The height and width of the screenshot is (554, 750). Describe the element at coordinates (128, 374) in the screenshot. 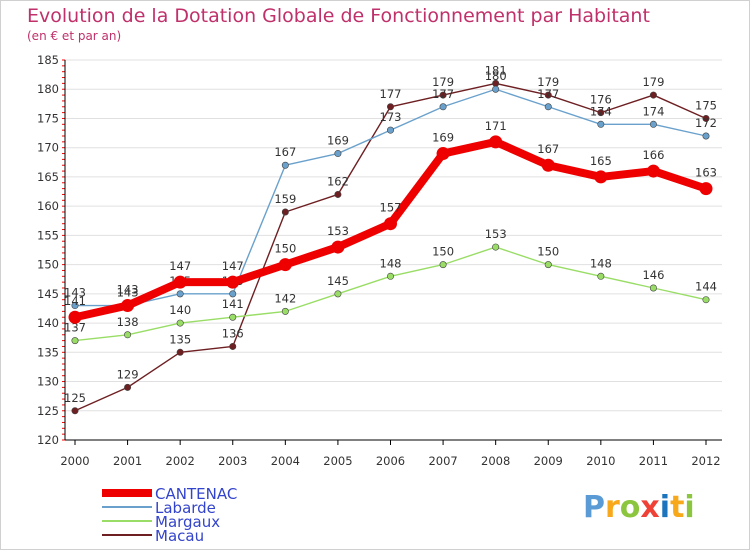

I see `data-label: 129` at that location.